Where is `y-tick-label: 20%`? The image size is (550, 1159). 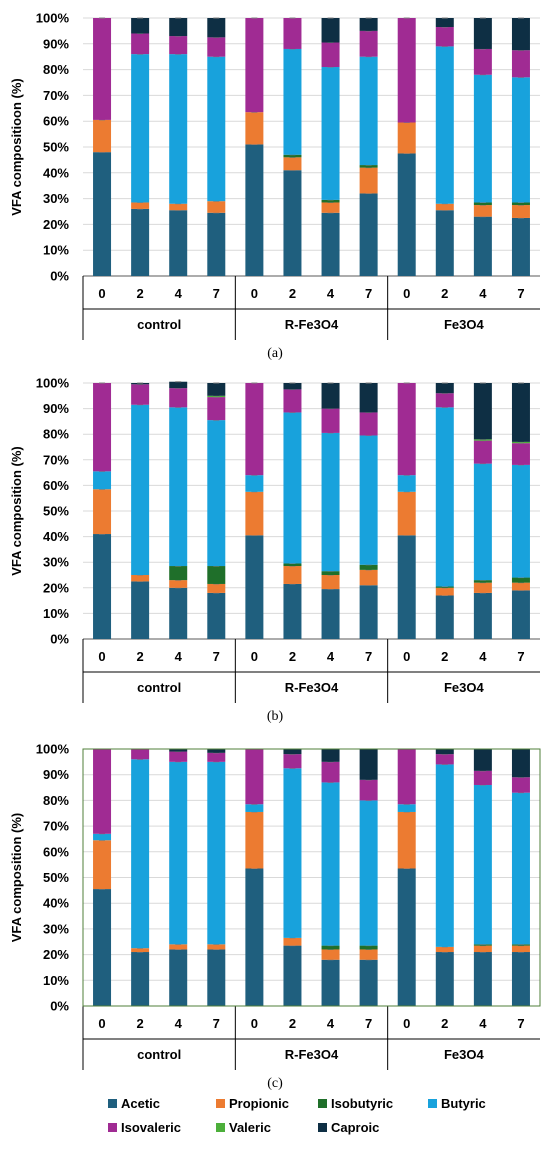 y-tick-label: 20% is located at coordinates (56, 224).